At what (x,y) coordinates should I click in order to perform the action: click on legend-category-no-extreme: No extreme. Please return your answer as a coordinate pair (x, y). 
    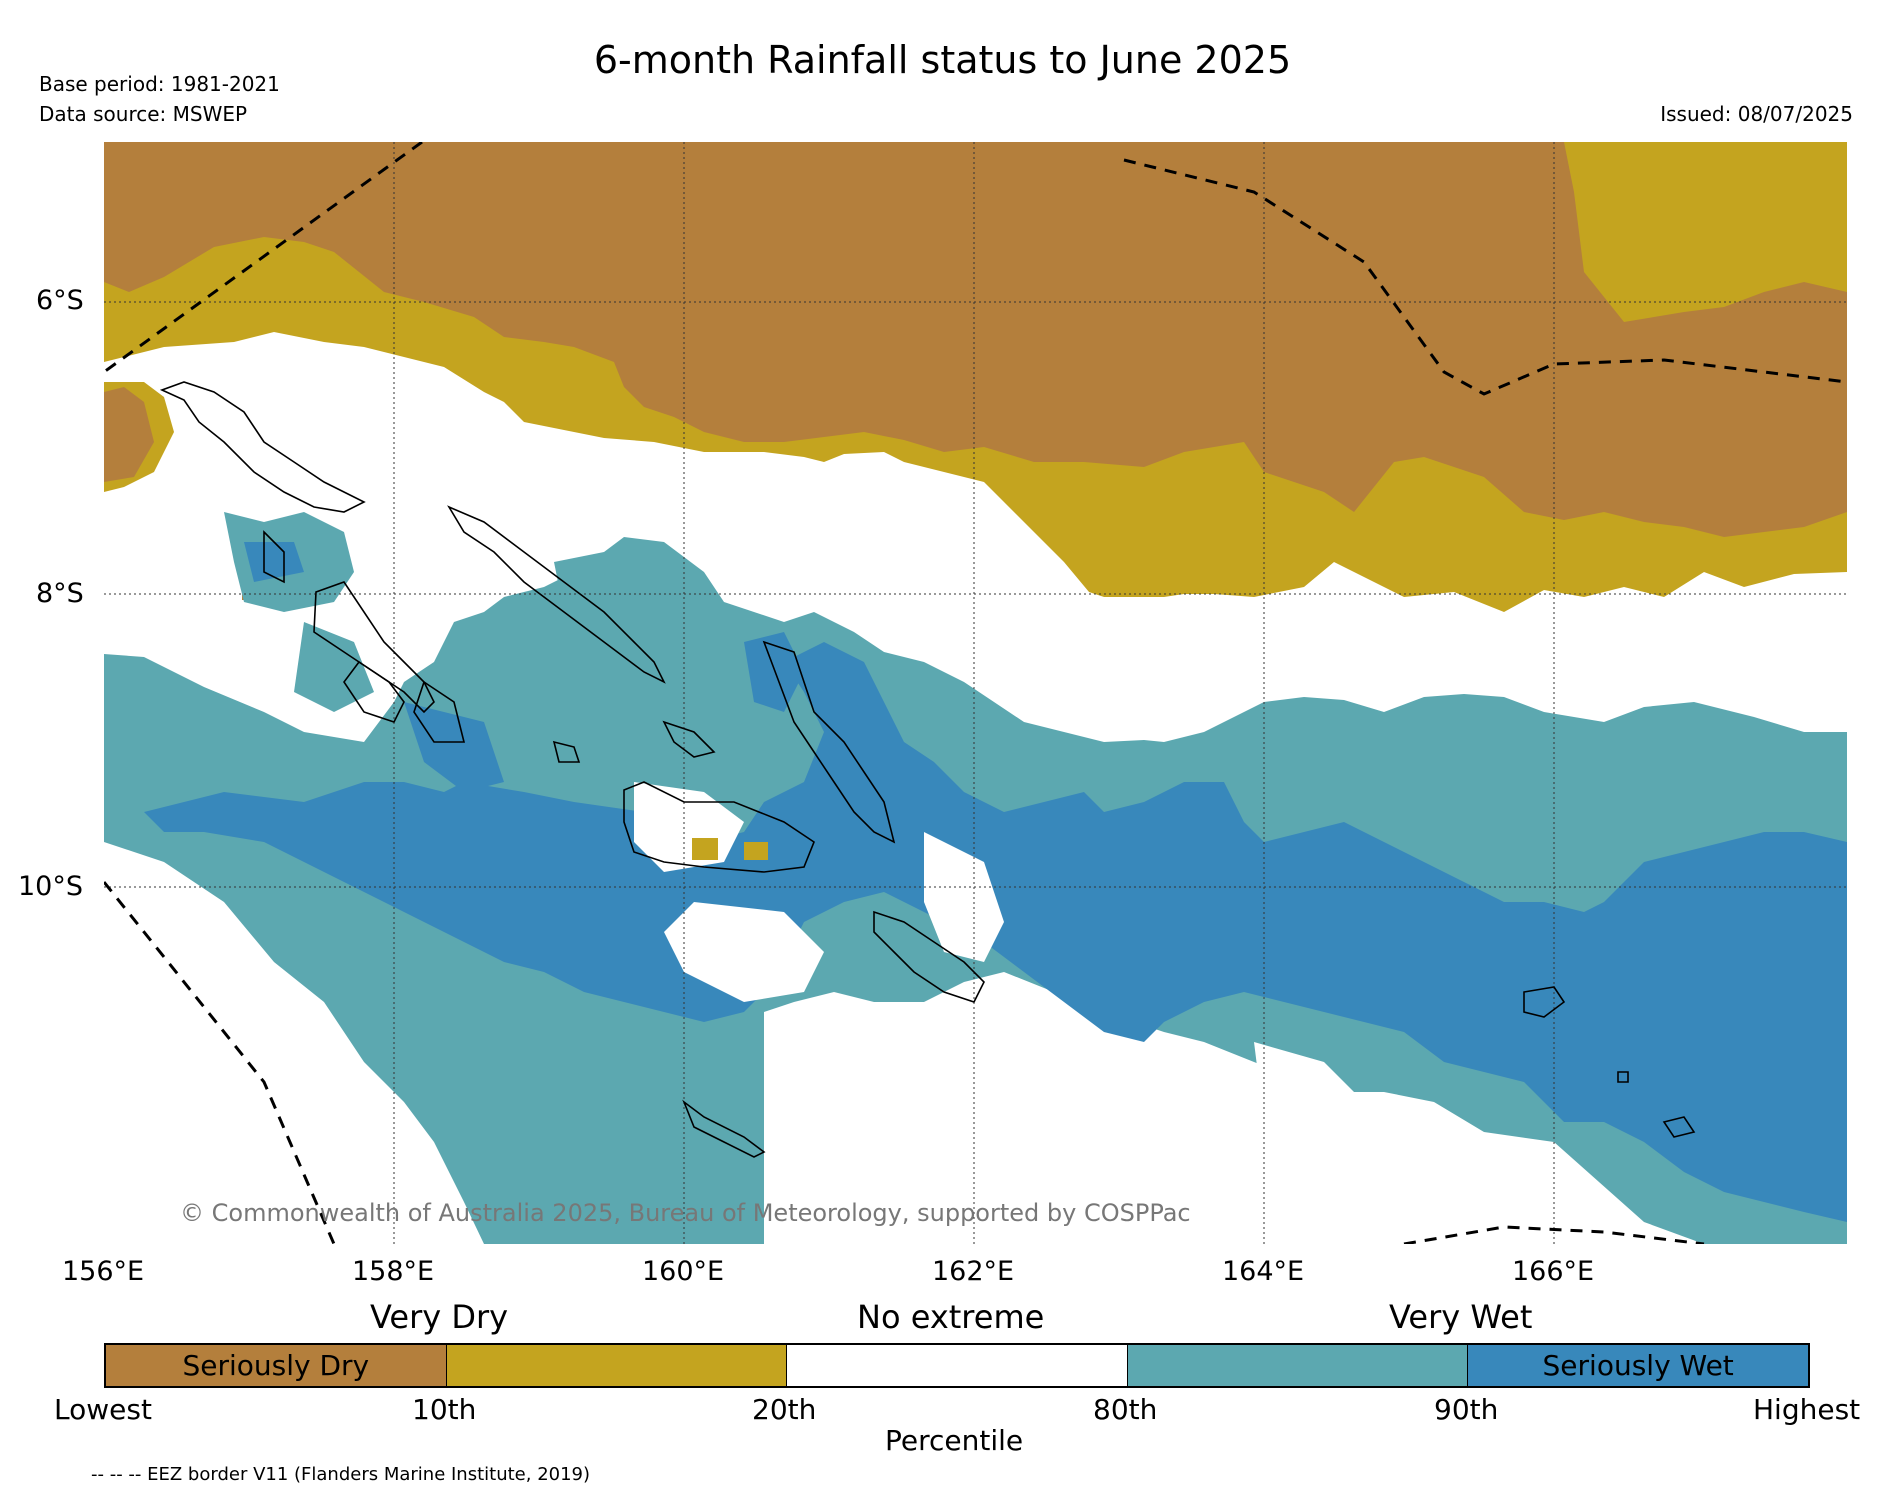
    Looking at the image, I should click on (951, 1317).